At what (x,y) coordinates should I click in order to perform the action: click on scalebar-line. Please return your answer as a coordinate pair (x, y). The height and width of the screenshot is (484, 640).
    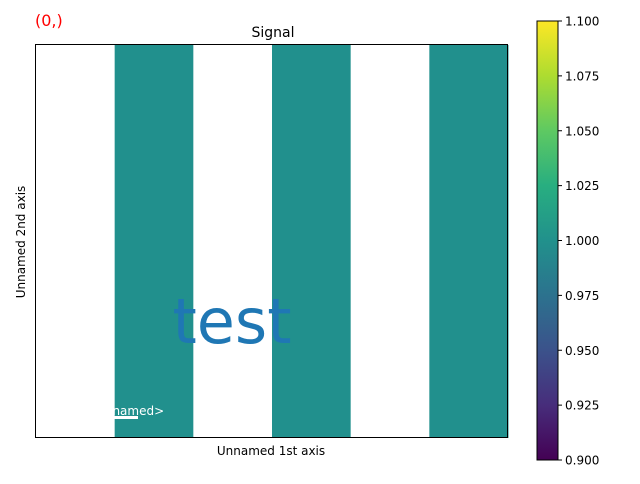
    Looking at the image, I should click on (112, 417).